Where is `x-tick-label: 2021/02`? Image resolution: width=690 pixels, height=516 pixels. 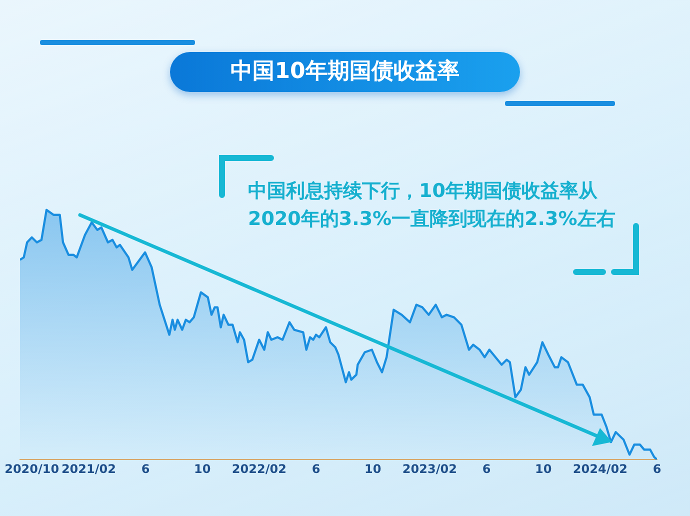 x-tick-label: 2021/02 is located at coordinates (88, 469).